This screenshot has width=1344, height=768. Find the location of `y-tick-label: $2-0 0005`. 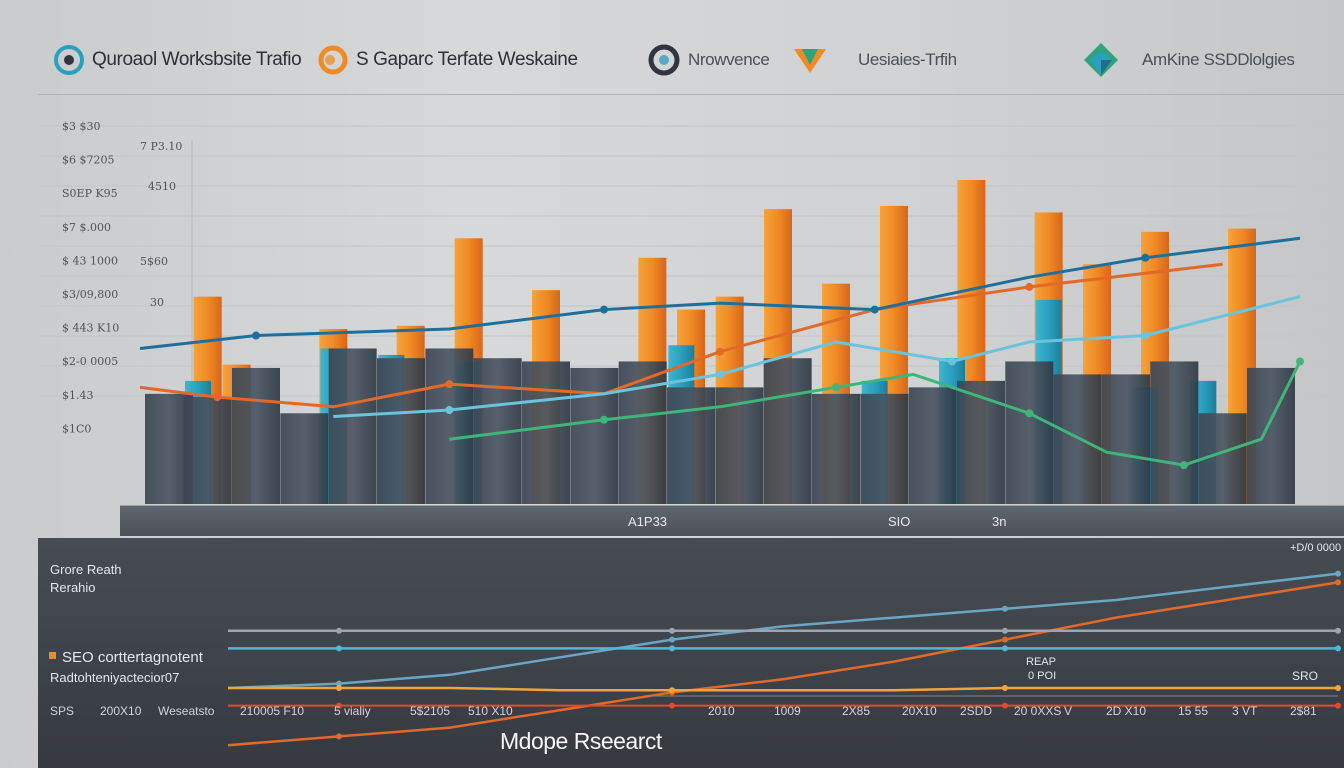

y-tick-label: $2-0 0005 is located at coordinates (90, 361).